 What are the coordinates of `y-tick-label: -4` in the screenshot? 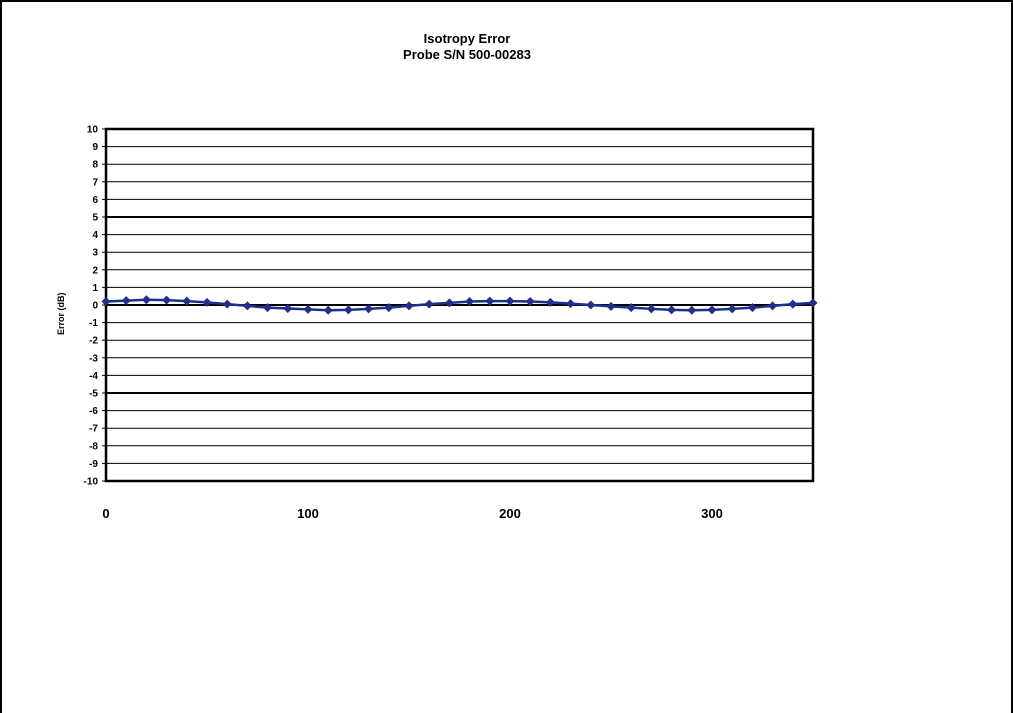 It's located at (93, 376).